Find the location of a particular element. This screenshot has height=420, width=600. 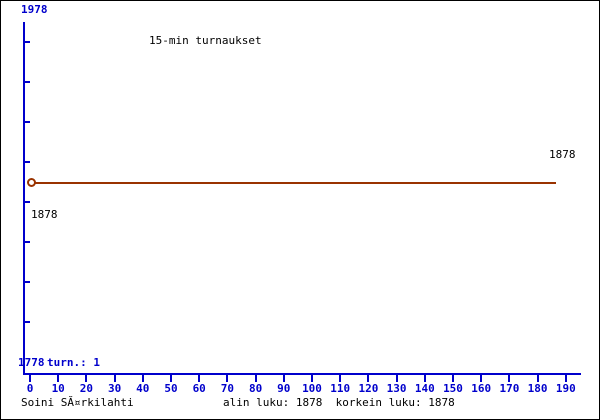

x-axis-tick-label: 120 is located at coordinates (368, 388).